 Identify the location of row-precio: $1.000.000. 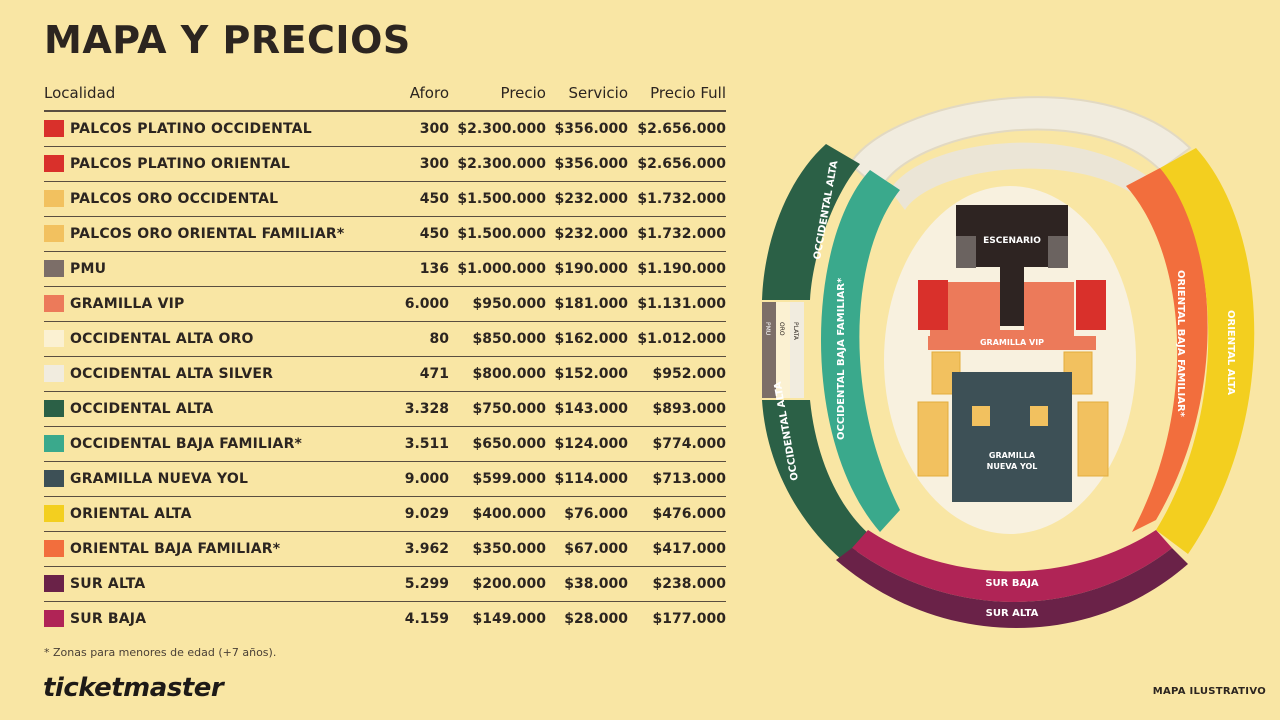
(501, 269).